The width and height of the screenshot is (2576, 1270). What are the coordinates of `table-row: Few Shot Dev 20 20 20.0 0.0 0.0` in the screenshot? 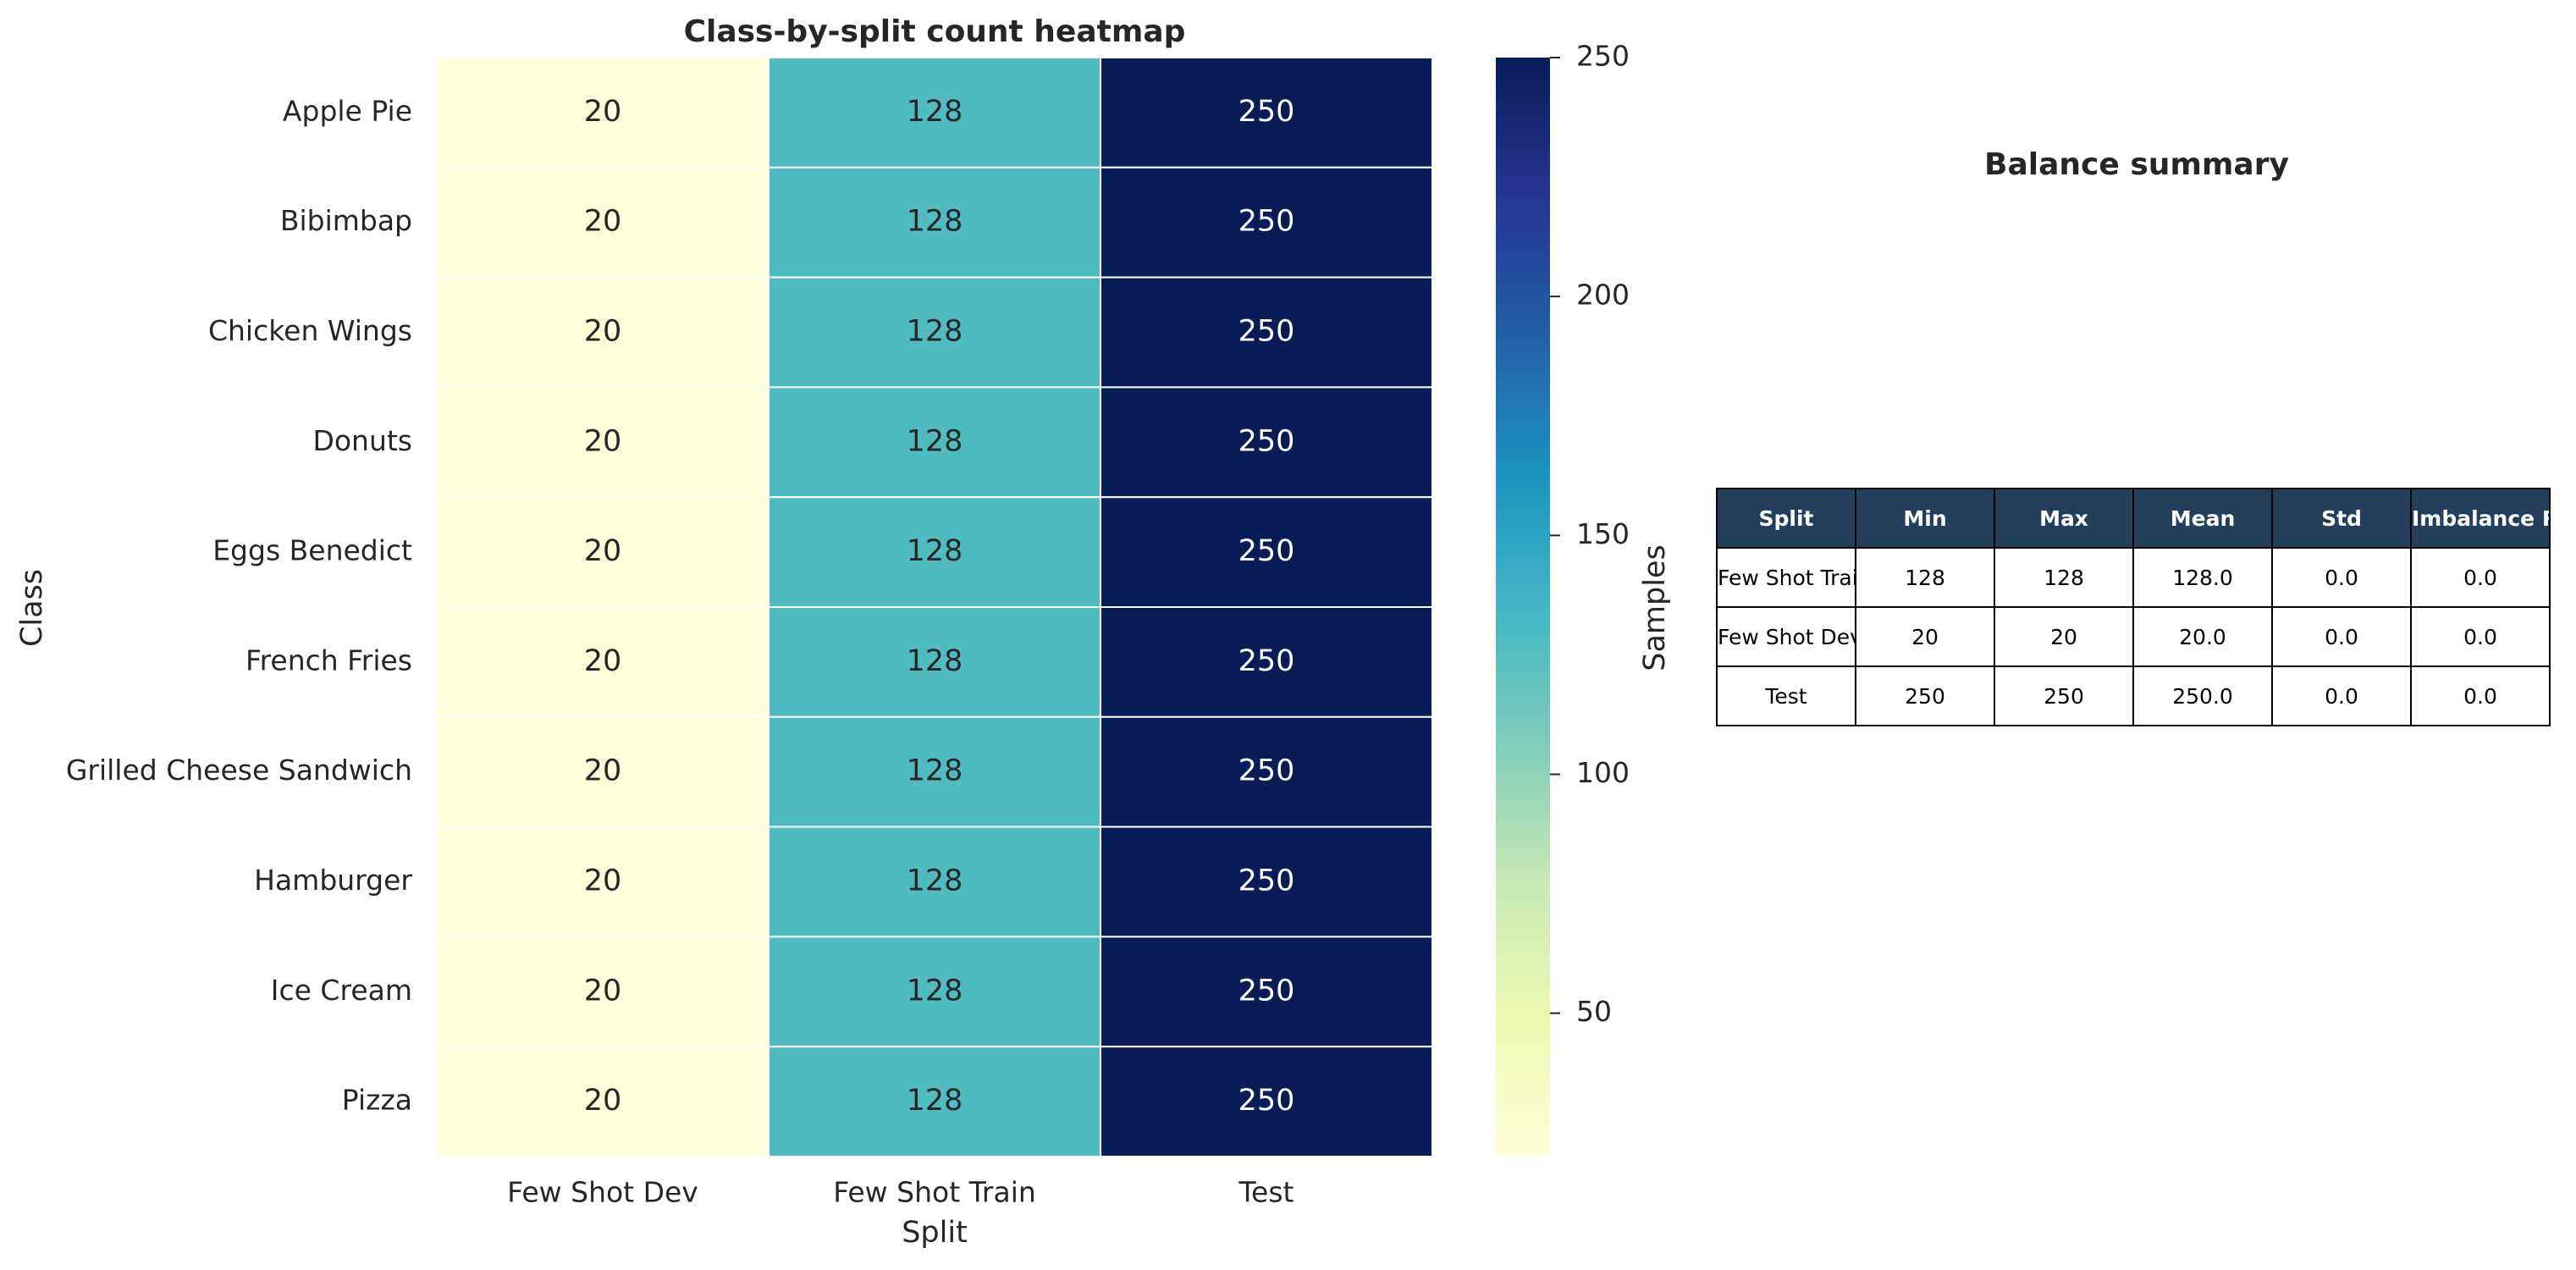 It's located at (2133, 636).